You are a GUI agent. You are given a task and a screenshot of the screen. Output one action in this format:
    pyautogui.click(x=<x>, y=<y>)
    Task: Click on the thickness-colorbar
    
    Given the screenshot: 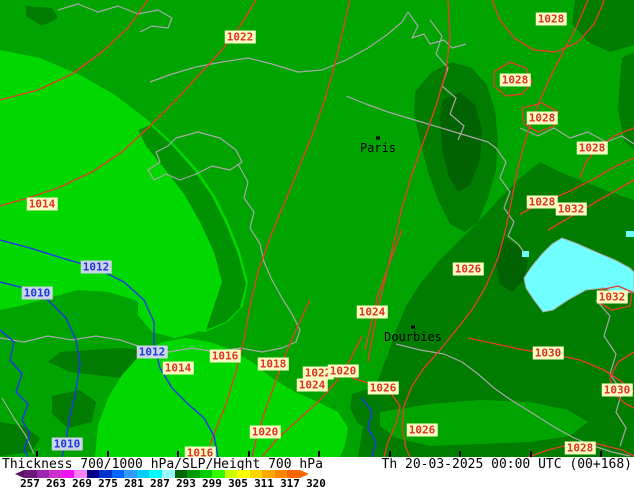 What is the action you would take?
    pyautogui.click(x=162, y=474)
    